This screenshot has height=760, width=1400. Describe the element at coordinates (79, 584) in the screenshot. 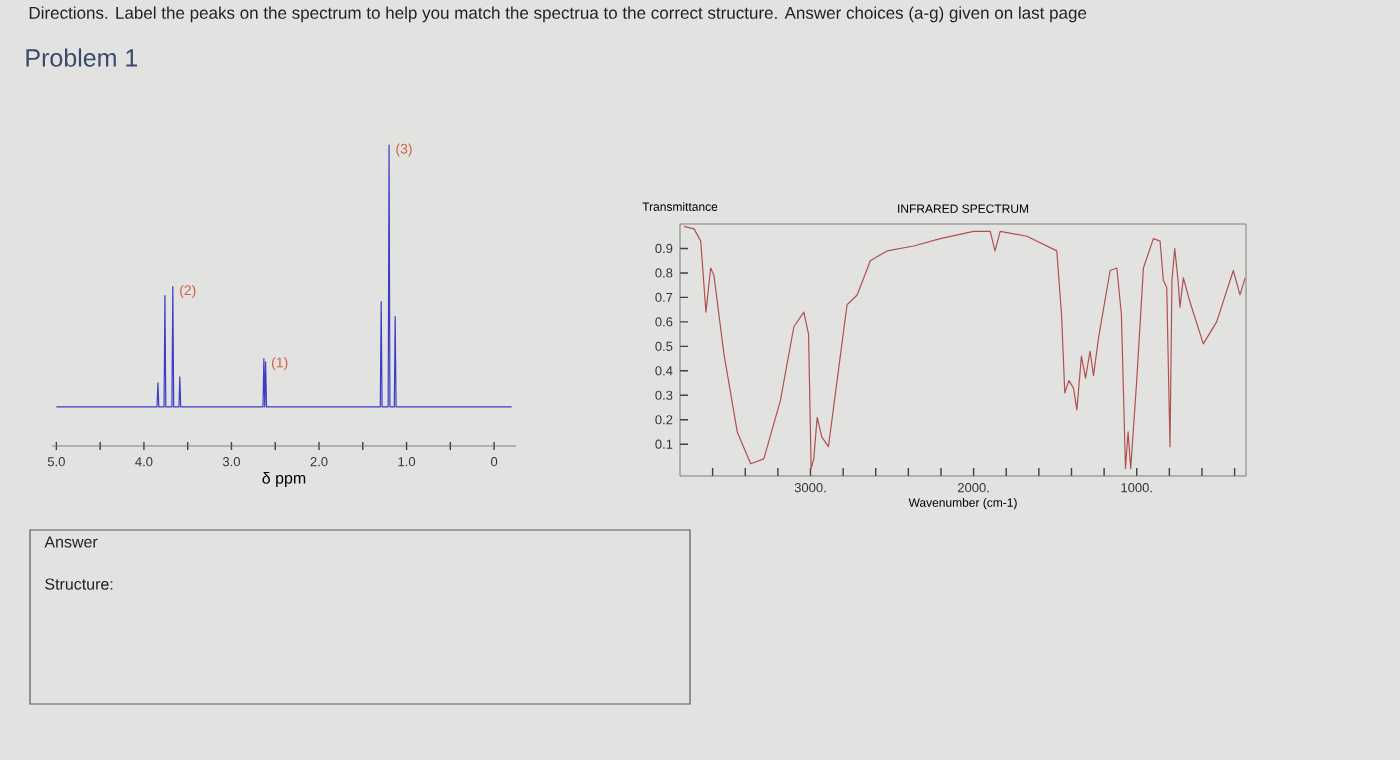

I see `text: Structure:` at that location.